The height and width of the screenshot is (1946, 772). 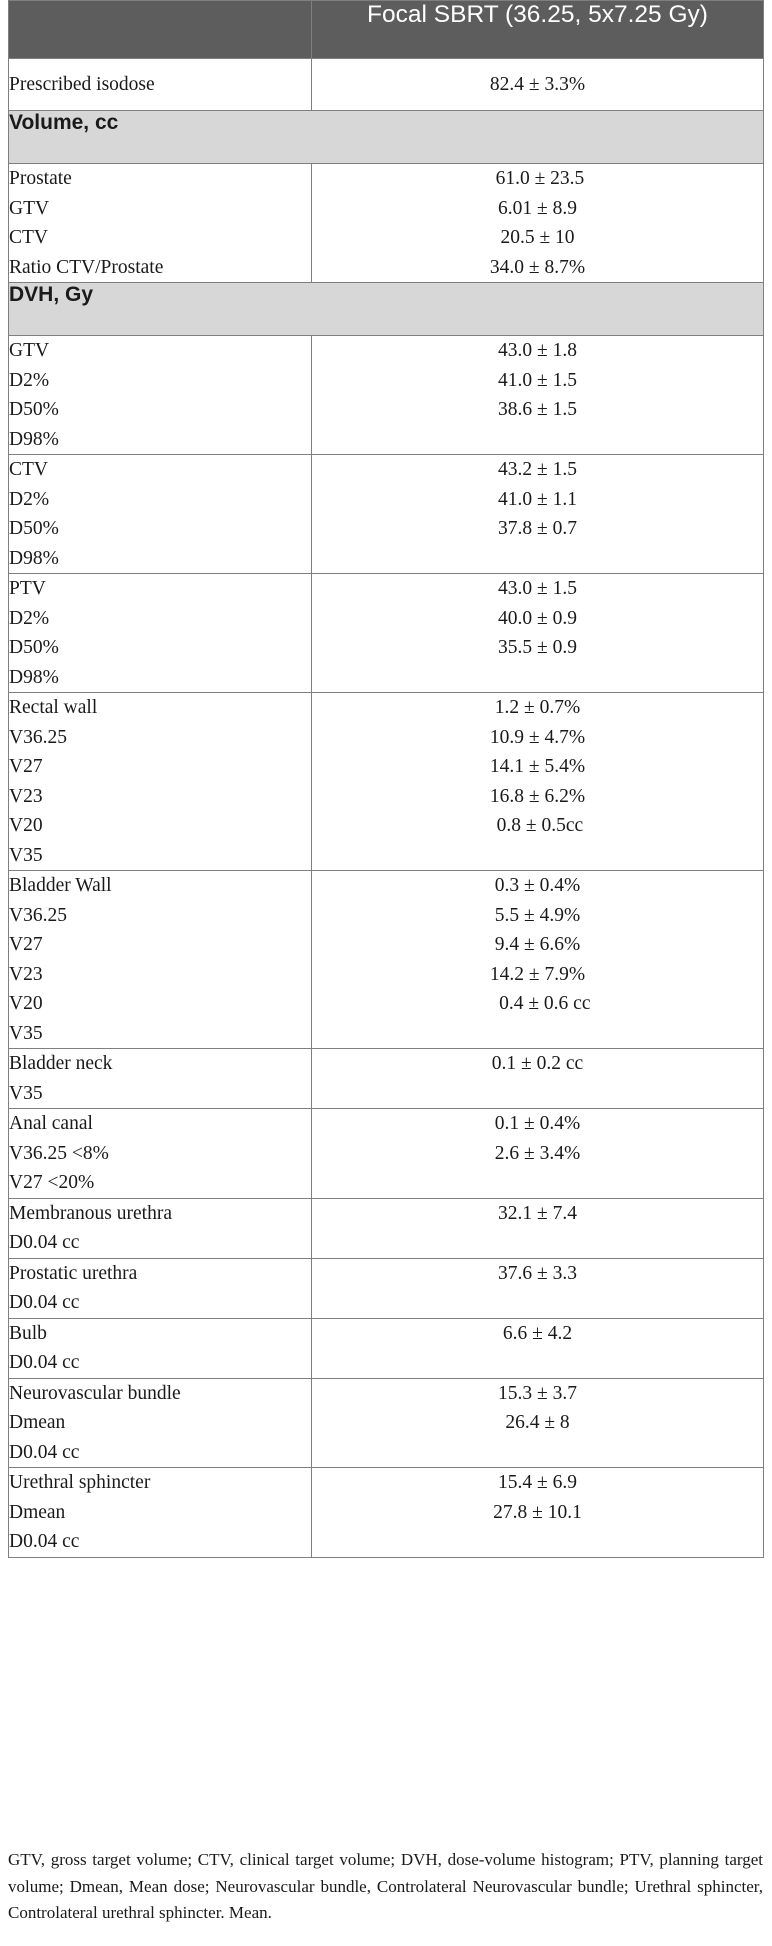 What do you see at coordinates (61, 1063) in the screenshot?
I see `parameter-label: Bladder neck` at bounding box center [61, 1063].